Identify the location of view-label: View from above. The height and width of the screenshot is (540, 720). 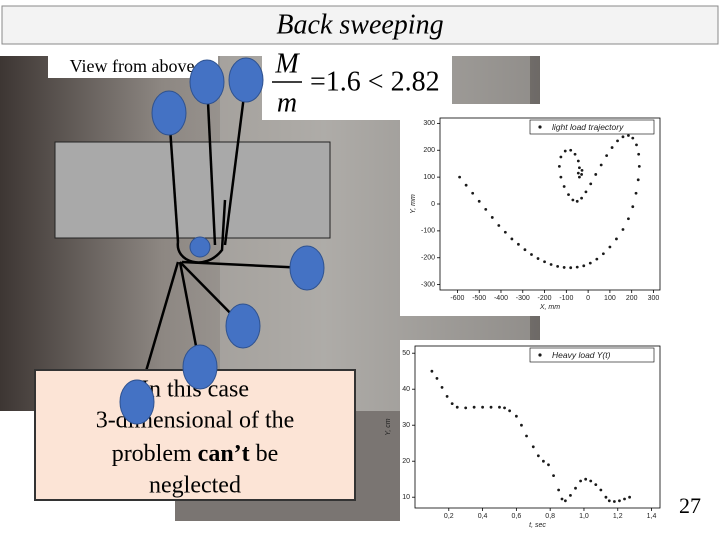
(132, 66).